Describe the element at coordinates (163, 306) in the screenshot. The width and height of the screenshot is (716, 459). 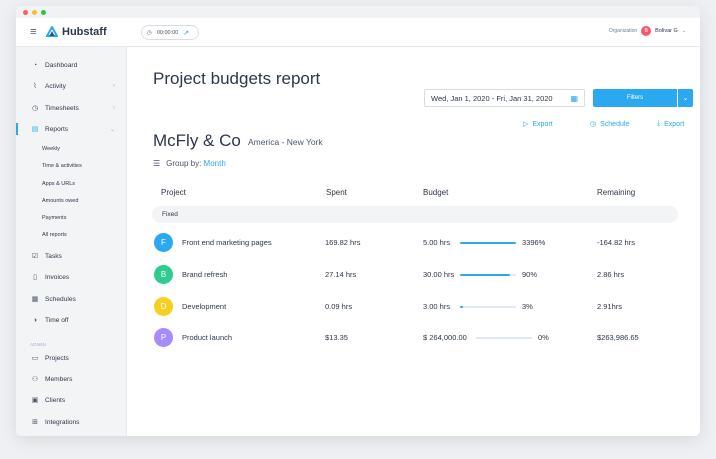
I see `project-avatar: D` at that location.